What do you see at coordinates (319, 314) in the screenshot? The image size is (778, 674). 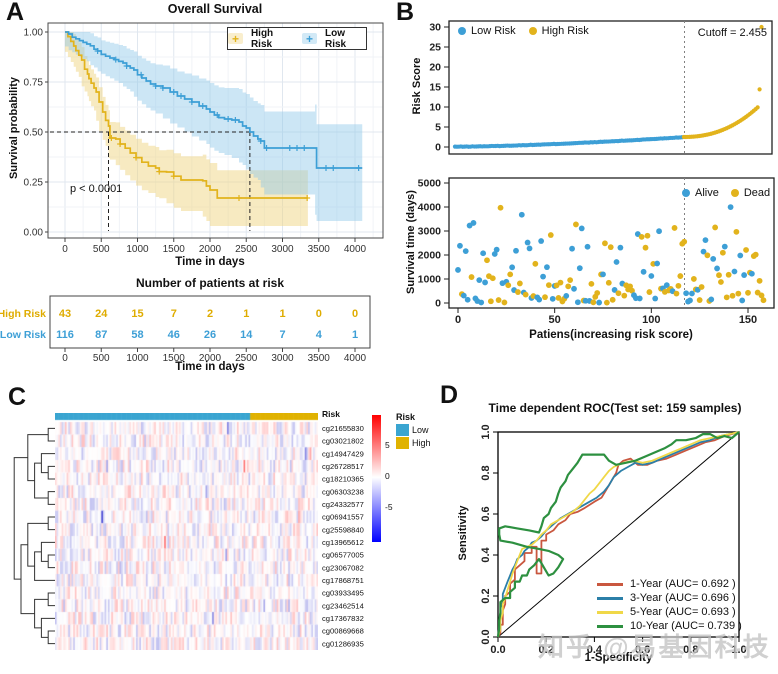 I see `risk-table-count: 0` at bounding box center [319, 314].